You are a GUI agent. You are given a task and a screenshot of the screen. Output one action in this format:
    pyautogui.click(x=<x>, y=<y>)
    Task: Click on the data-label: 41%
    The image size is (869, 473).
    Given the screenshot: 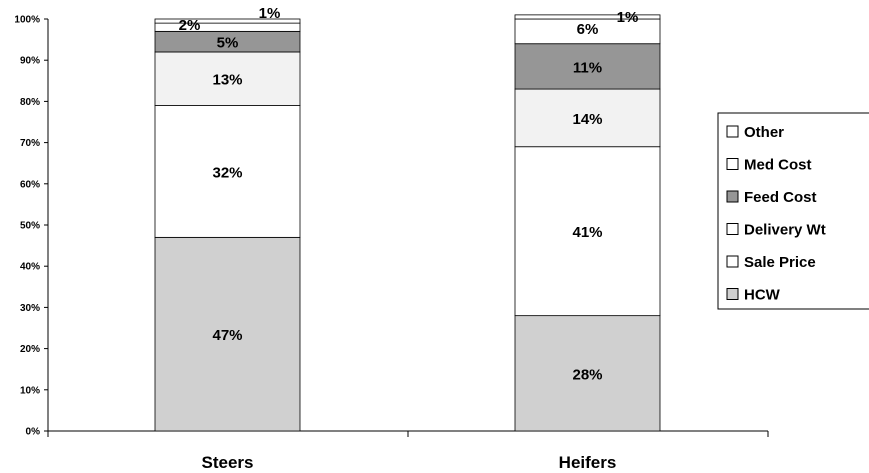 What is the action you would take?
    pyautogui.click(x=587, y=232)
    